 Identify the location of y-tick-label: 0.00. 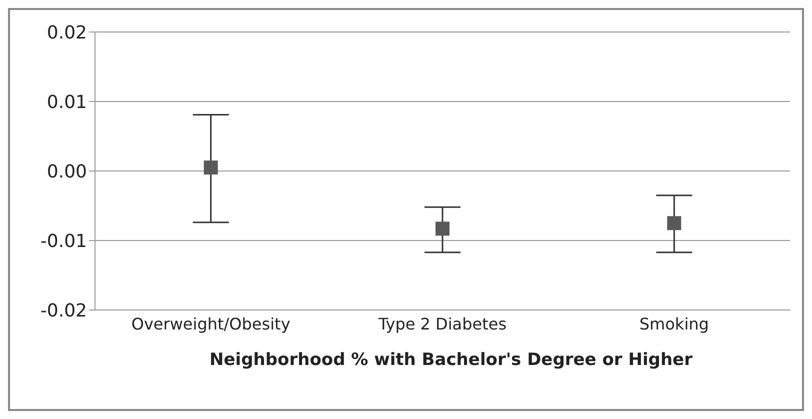
(66, 171).